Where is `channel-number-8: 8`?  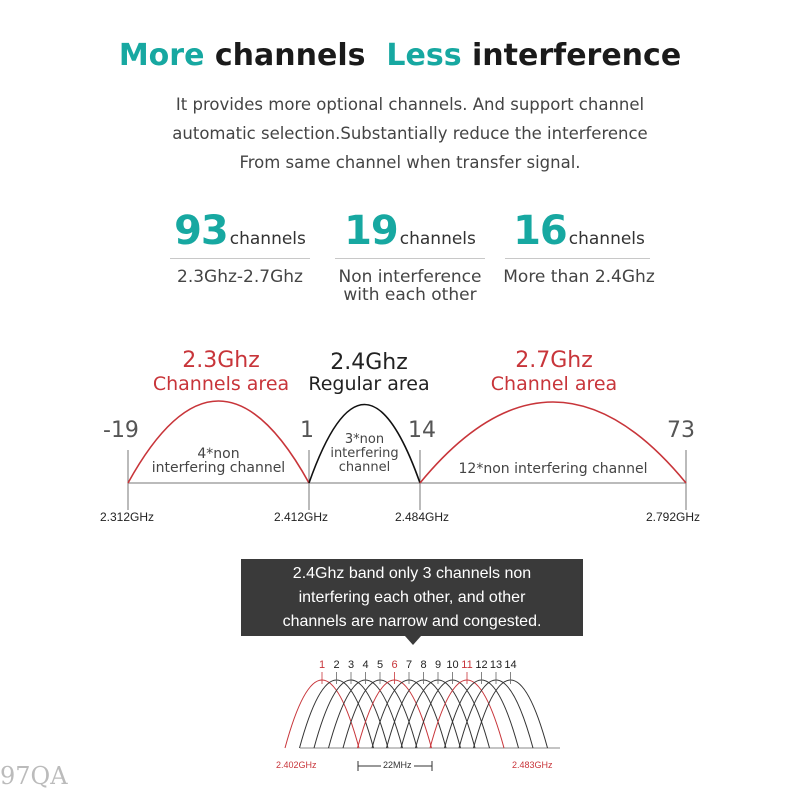 channel-number-8: 8 is located at coordinates (423, 665).